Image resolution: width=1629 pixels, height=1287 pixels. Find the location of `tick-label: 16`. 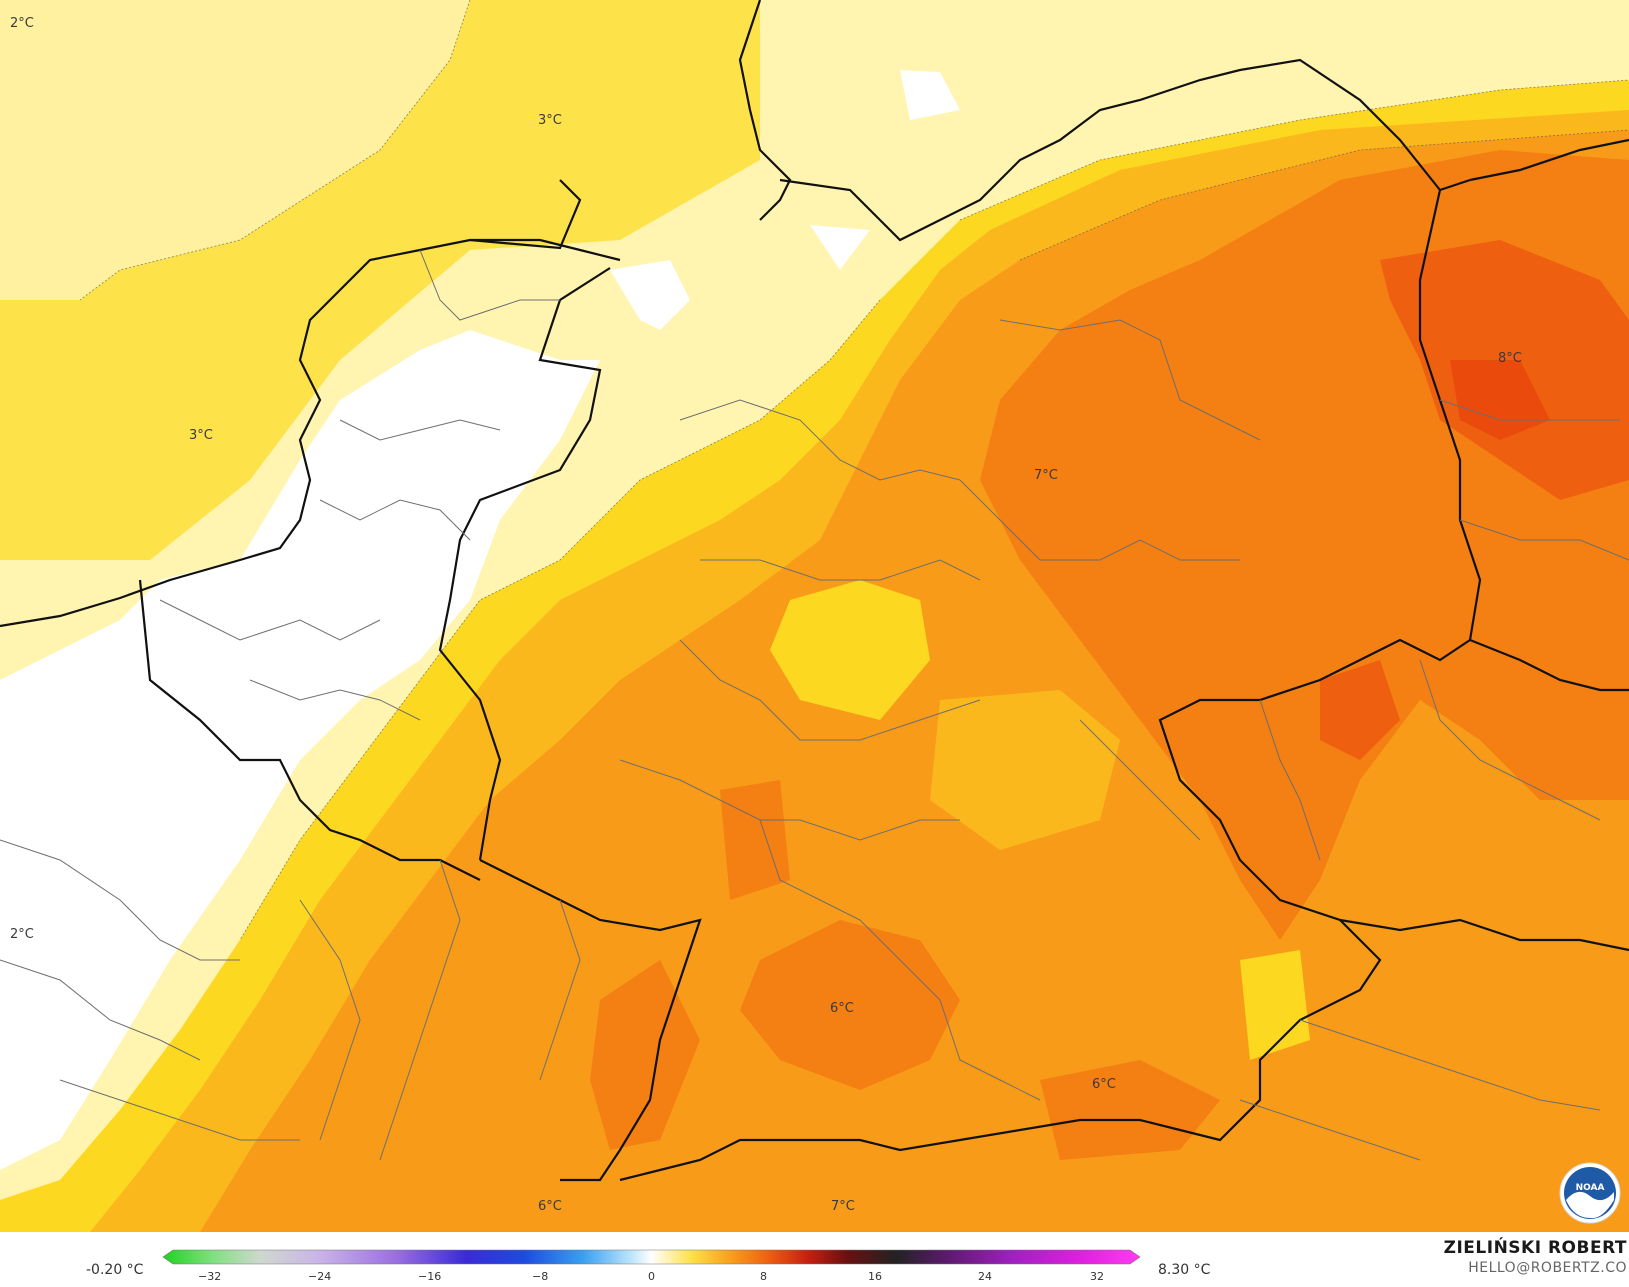

tick-label: 16 is located at coordinates (875, 1276).